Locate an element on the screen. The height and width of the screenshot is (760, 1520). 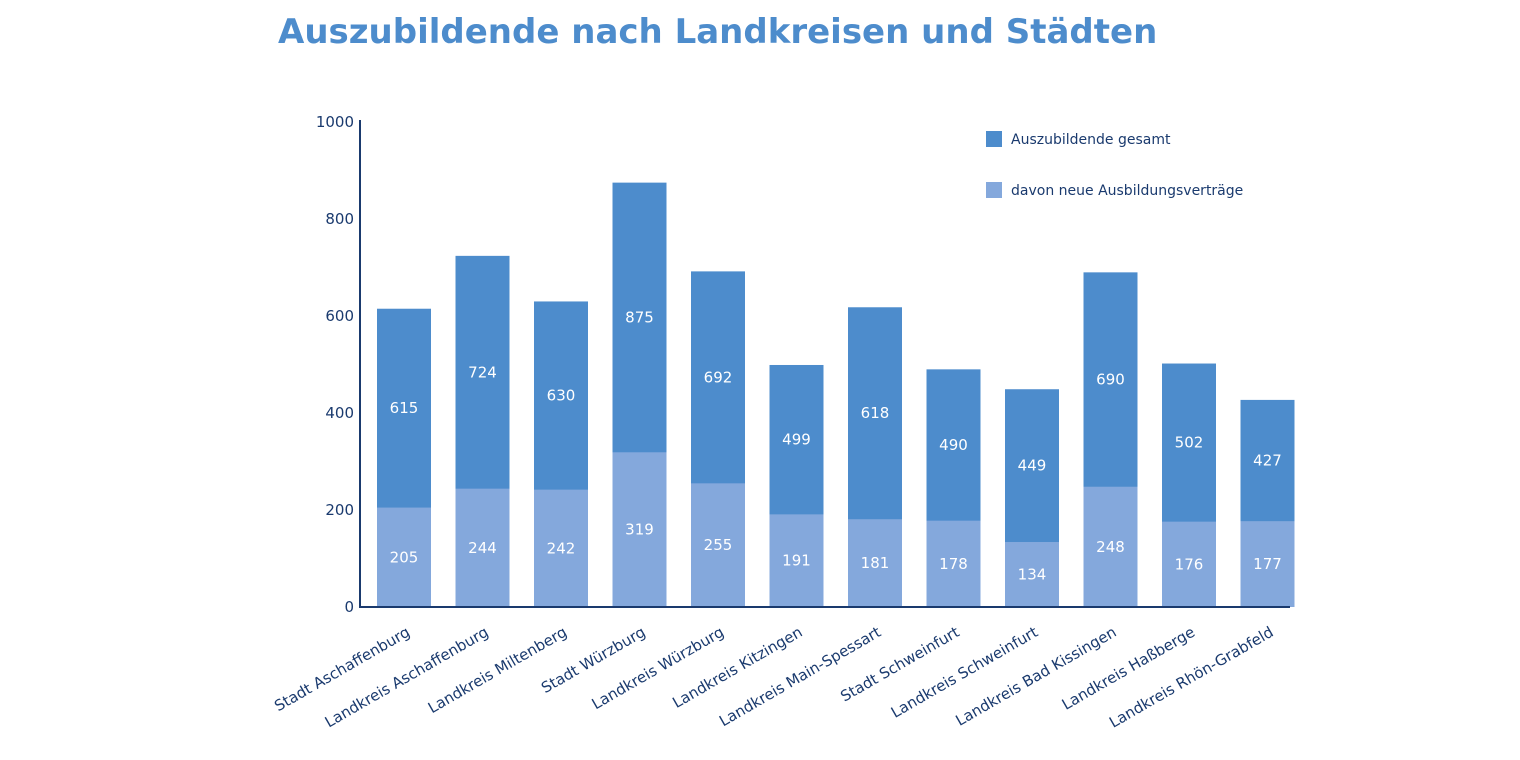
data-label-total: 499 is located at coordinates (796, 440).